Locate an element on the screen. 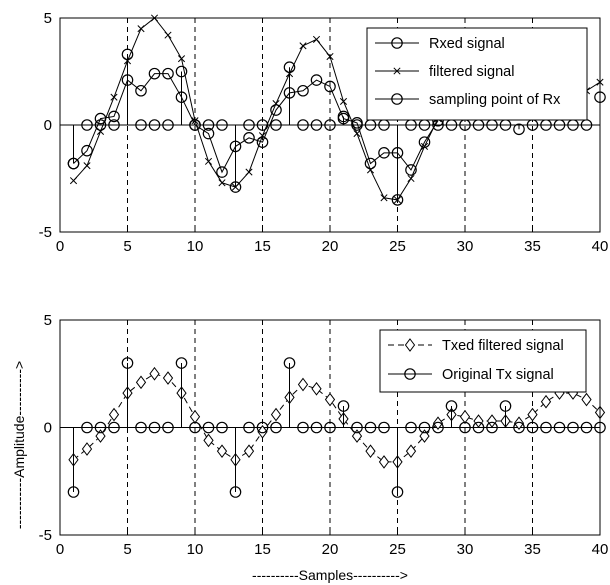 The width and height of the screenshot is (610, 585). x-tick-label: 40 is located at coordinates (600, 246).